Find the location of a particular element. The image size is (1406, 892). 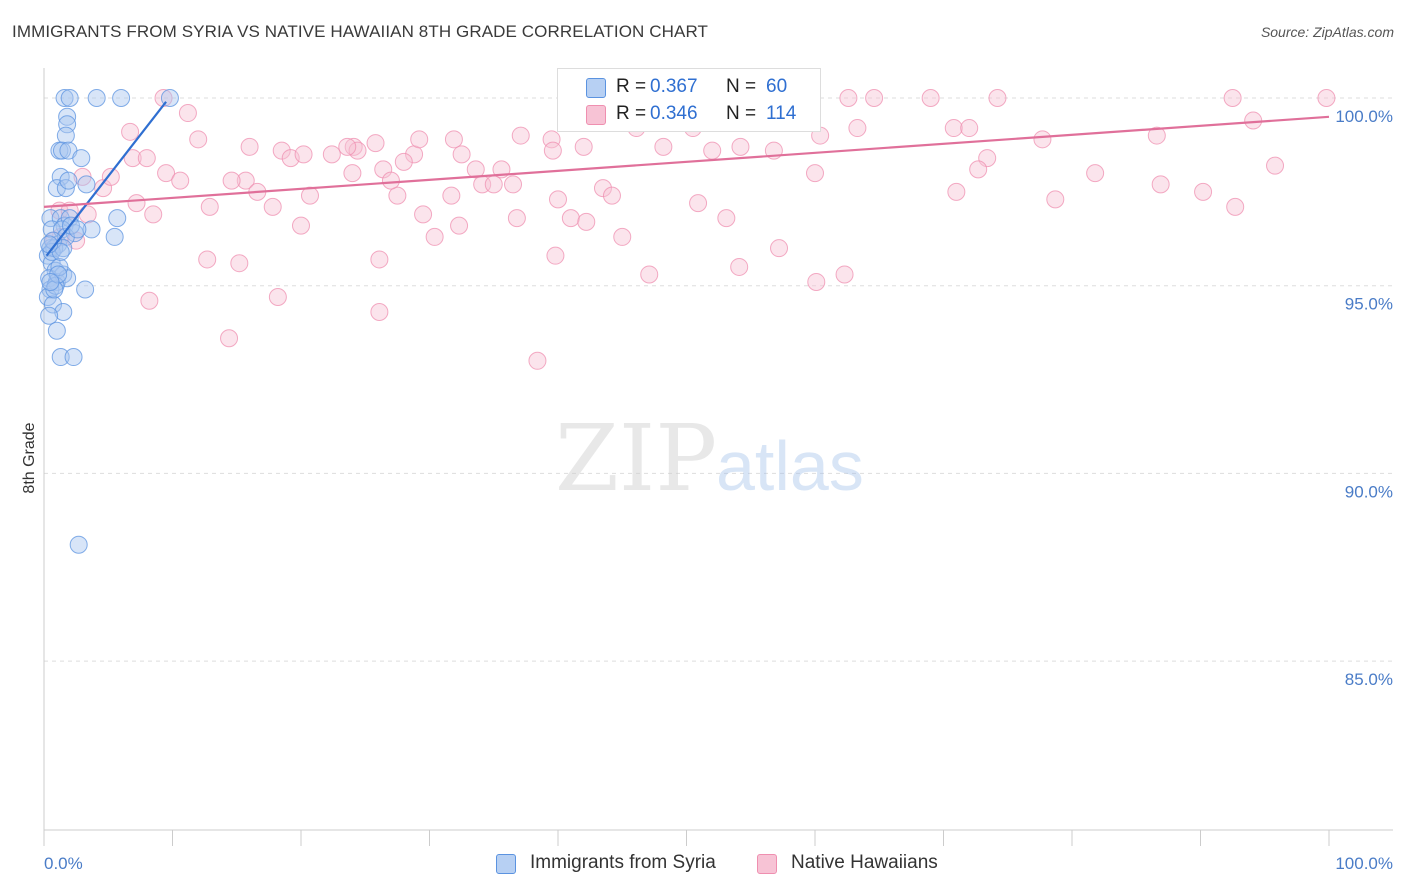

stats-legend: R = 0.367 N = 60 R = 0.346 N = 114 is located at coordinates (689, 100).